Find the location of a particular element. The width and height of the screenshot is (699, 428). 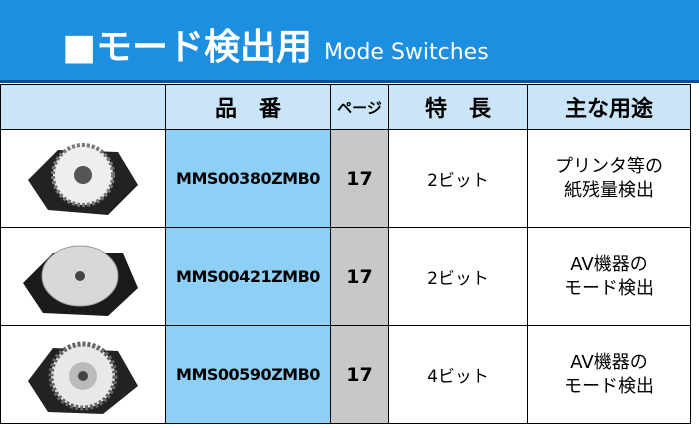

header-cell: ページ is located at coordinates (359, 107).